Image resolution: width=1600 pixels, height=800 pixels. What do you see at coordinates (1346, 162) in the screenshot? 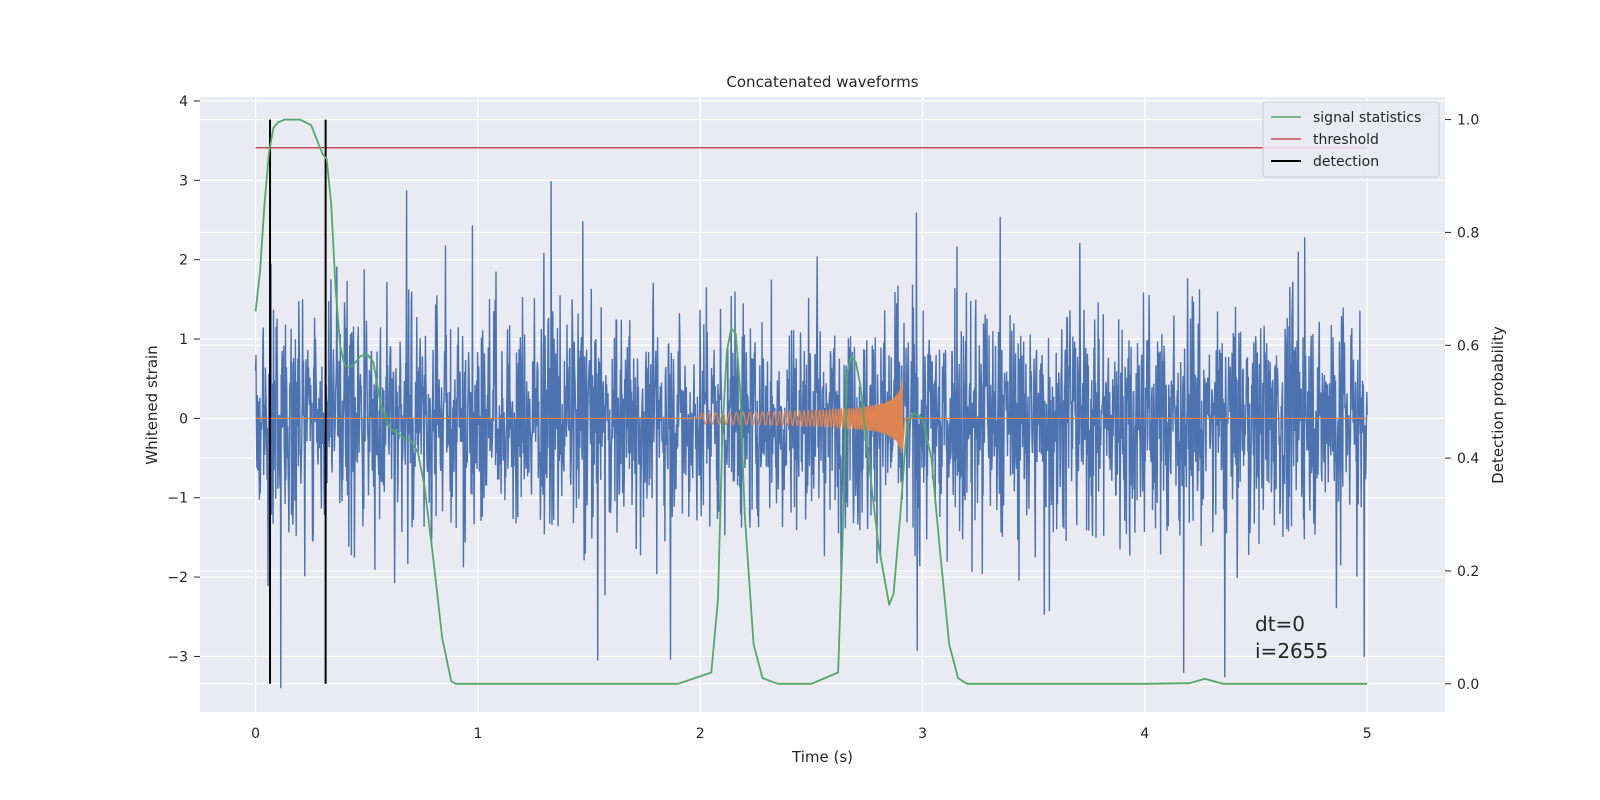
I see `legend-label-detection: detection` at bounding box center [1346, 162].